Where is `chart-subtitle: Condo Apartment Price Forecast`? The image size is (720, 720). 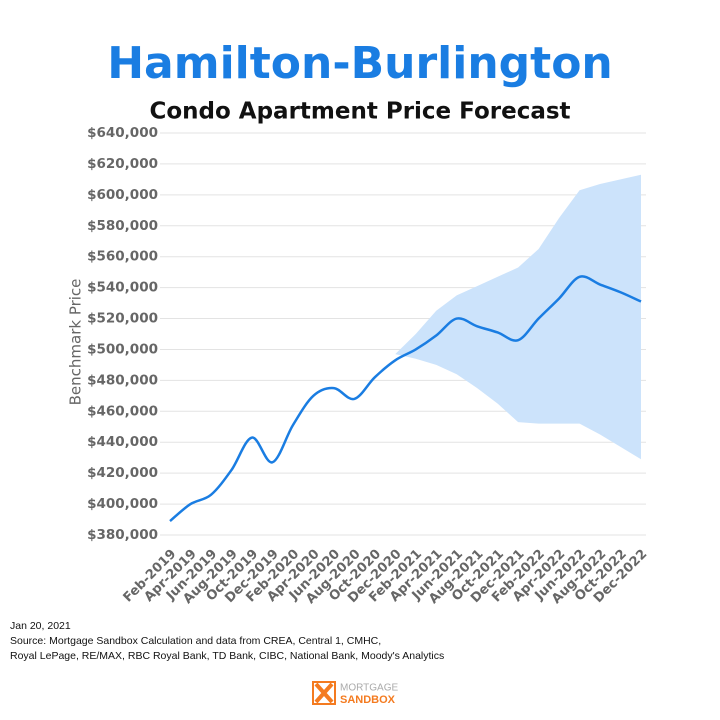 chart-subtitle: Condo Apartment Price Forecast is located at coordinates (359, 112).